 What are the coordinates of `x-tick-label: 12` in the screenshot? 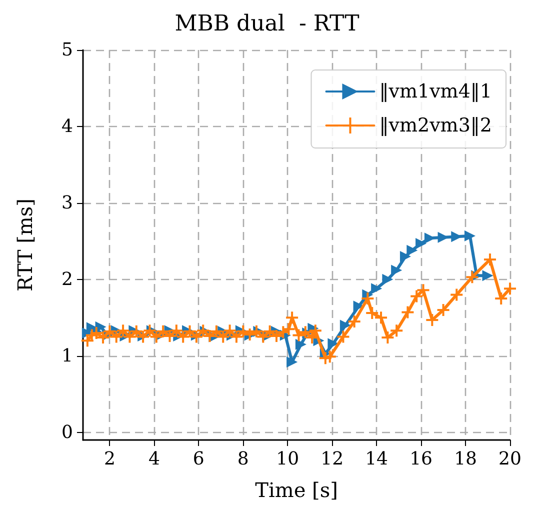 It's located at (332, 459).